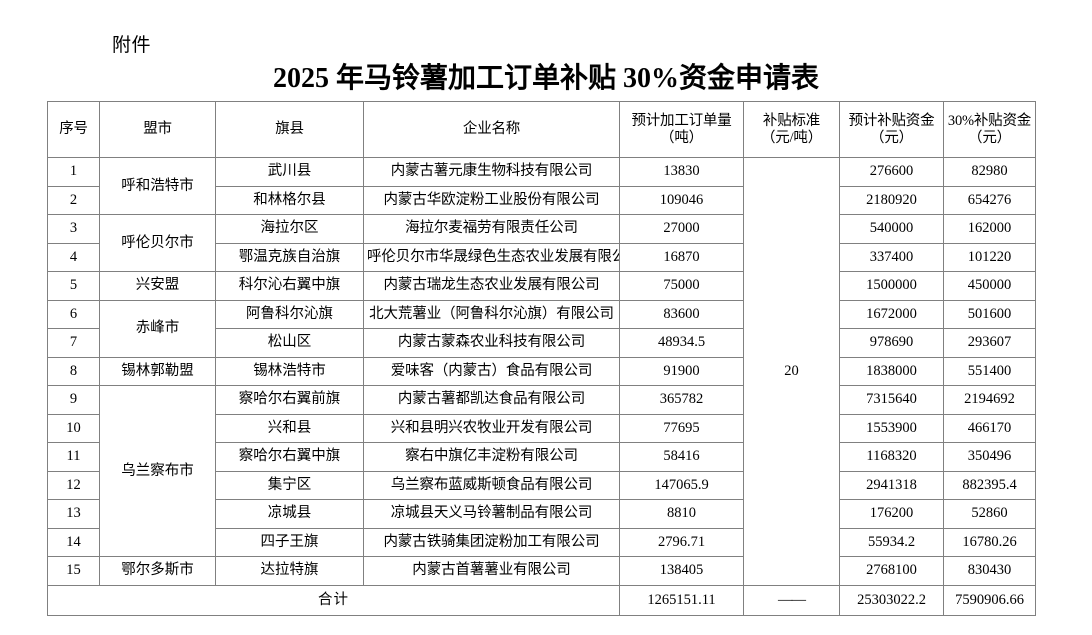 The height and width of the screenshot is (635, 1092). What do you see at coordinates (289, 286) in the screenshot?
I see `cell-county: 科尔沁右翼中旗` at bounding box center [289, 286].